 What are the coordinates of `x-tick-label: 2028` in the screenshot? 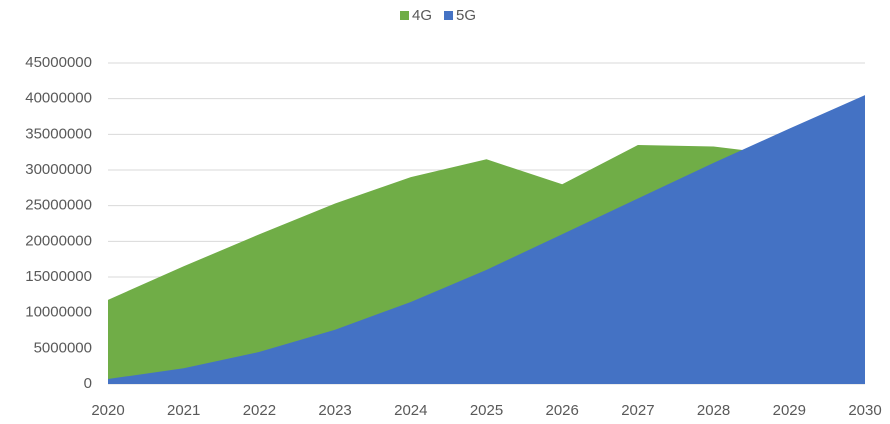 It's located at (713, 410).